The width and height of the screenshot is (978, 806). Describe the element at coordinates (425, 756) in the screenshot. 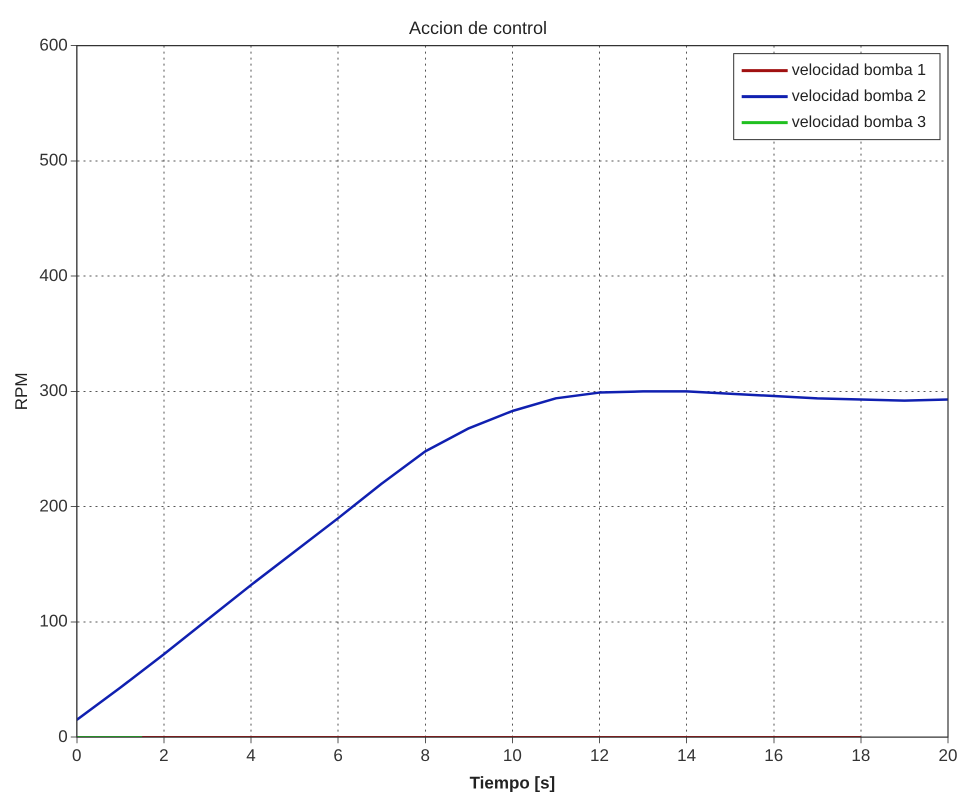

I see `x-tick-label: 8` at that location.